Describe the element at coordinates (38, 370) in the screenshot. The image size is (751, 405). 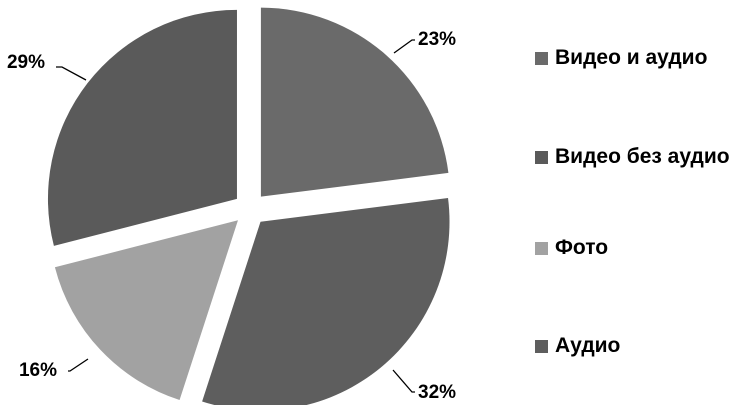
I see `data-label: 16%` at that location.